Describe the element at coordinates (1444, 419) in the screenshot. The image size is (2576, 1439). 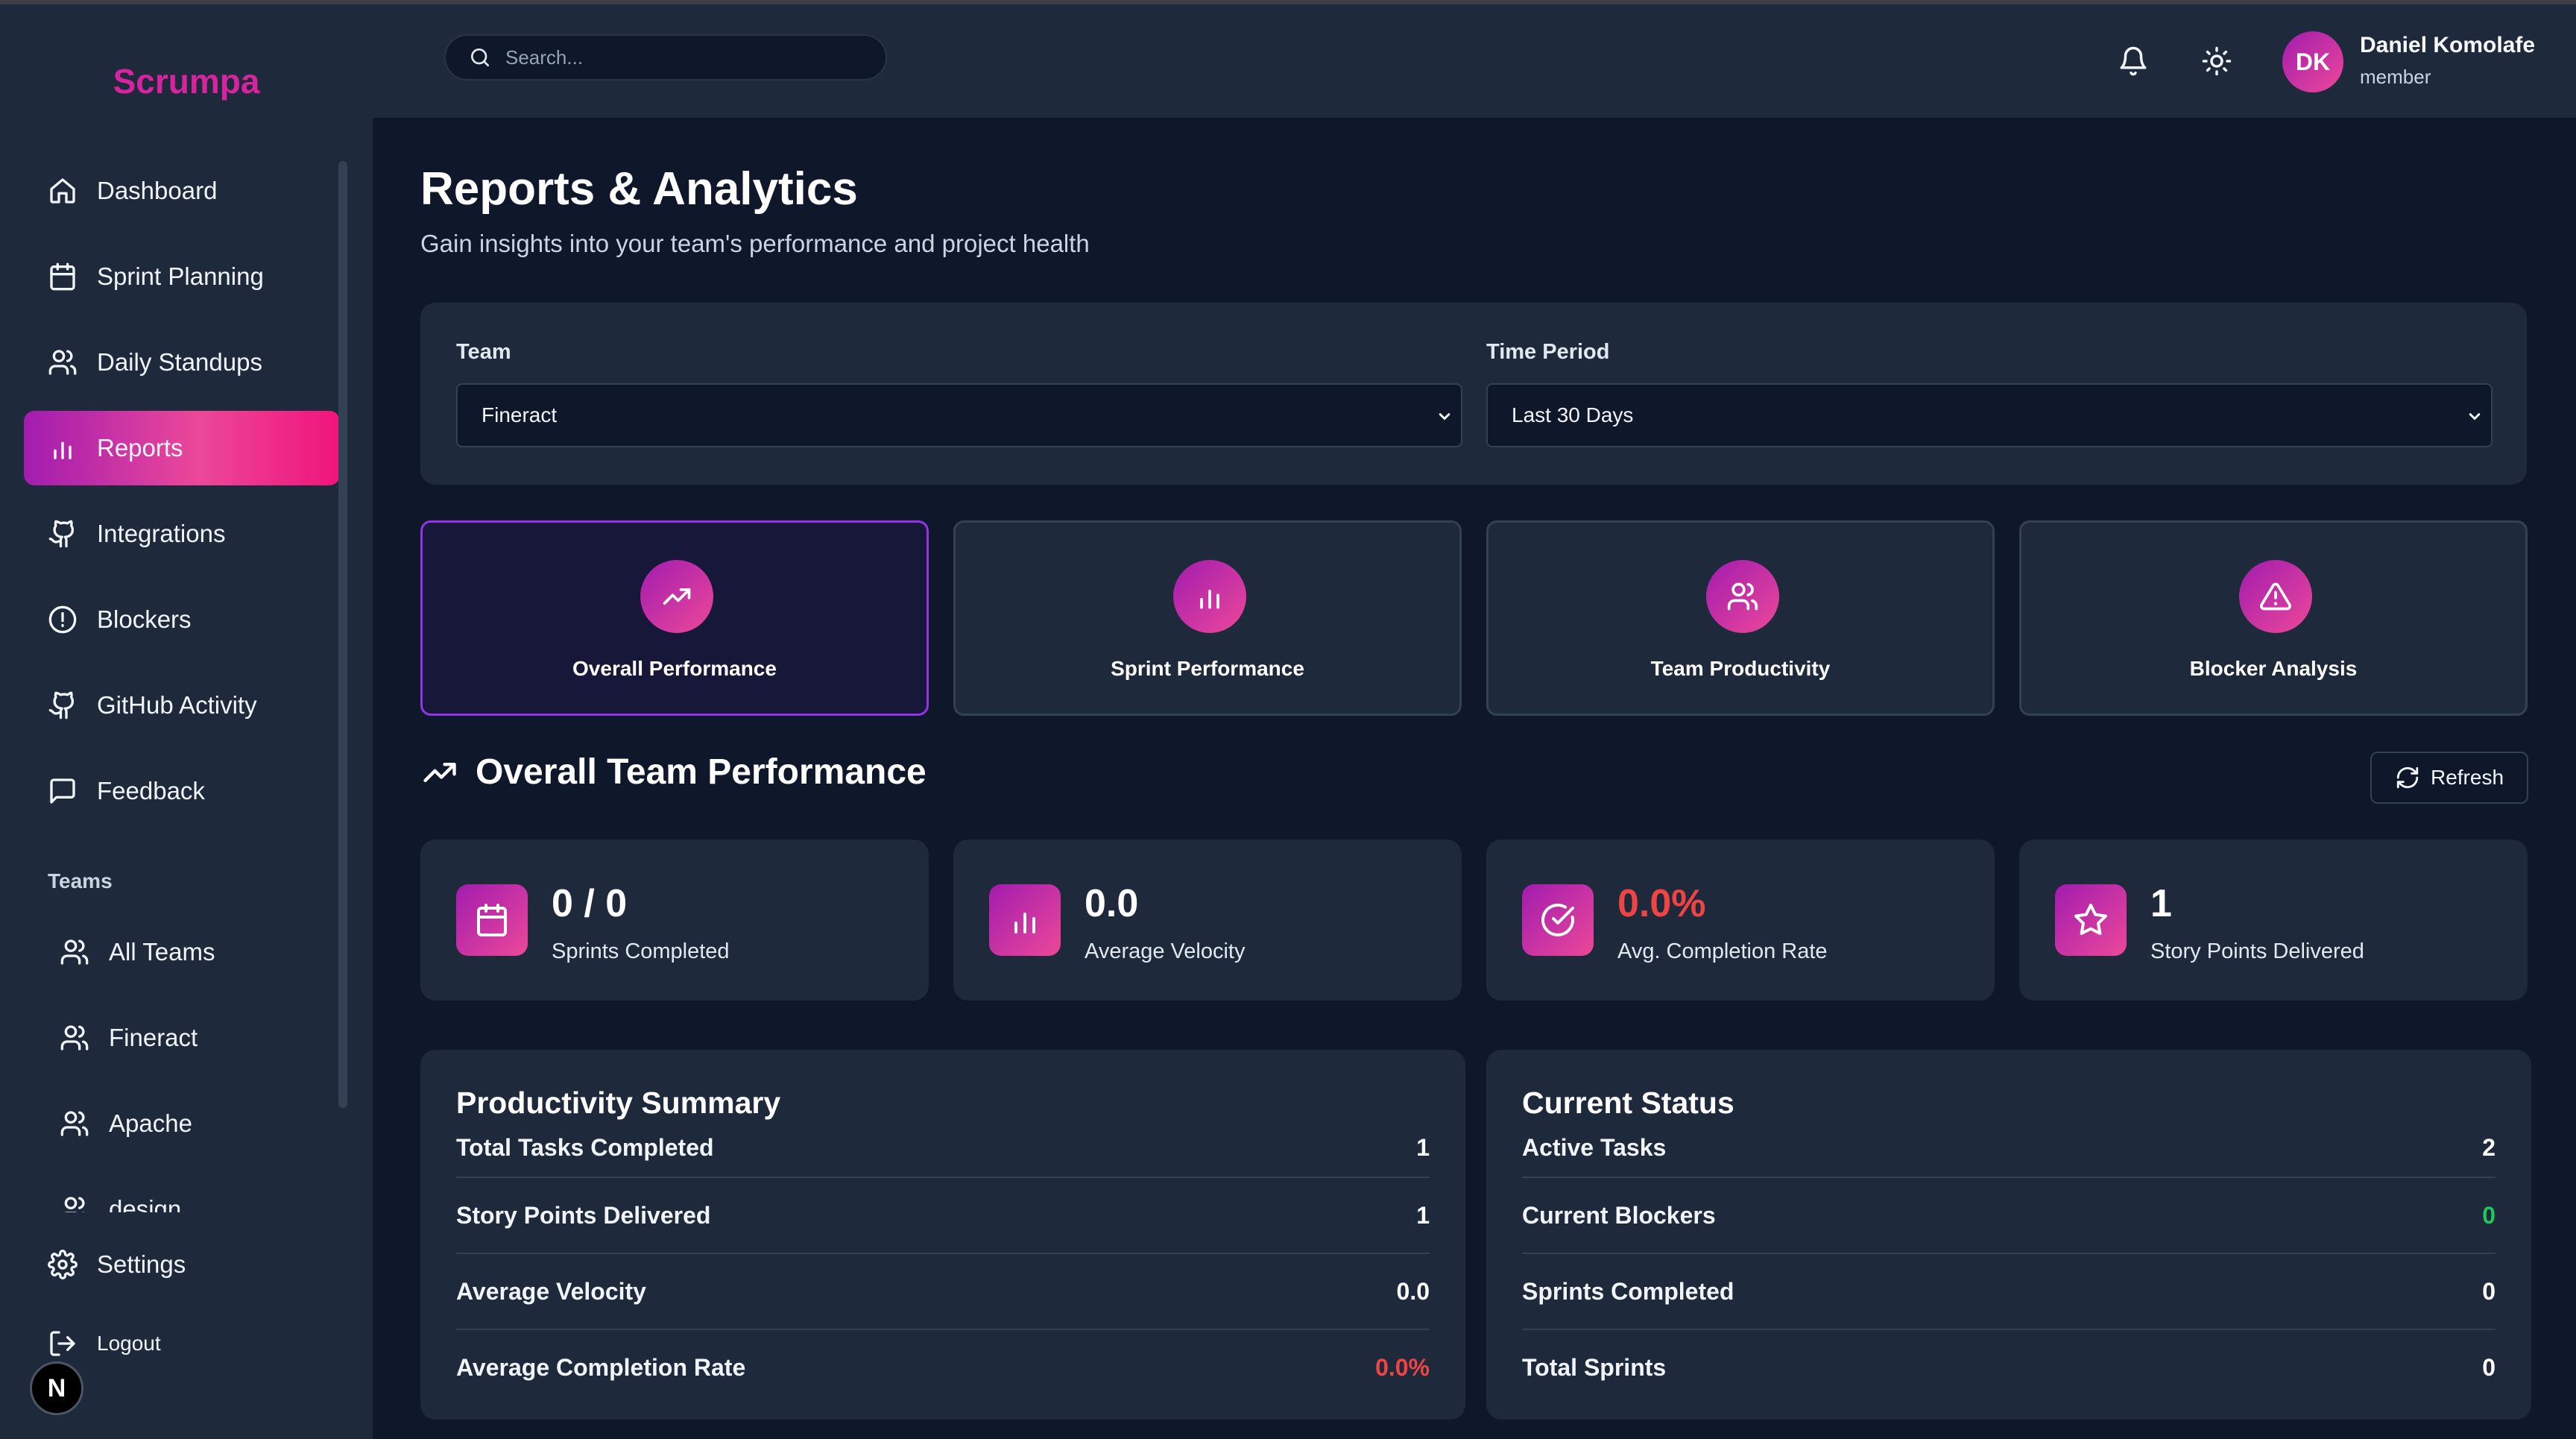
I see `chevron-down-icon` at that location.